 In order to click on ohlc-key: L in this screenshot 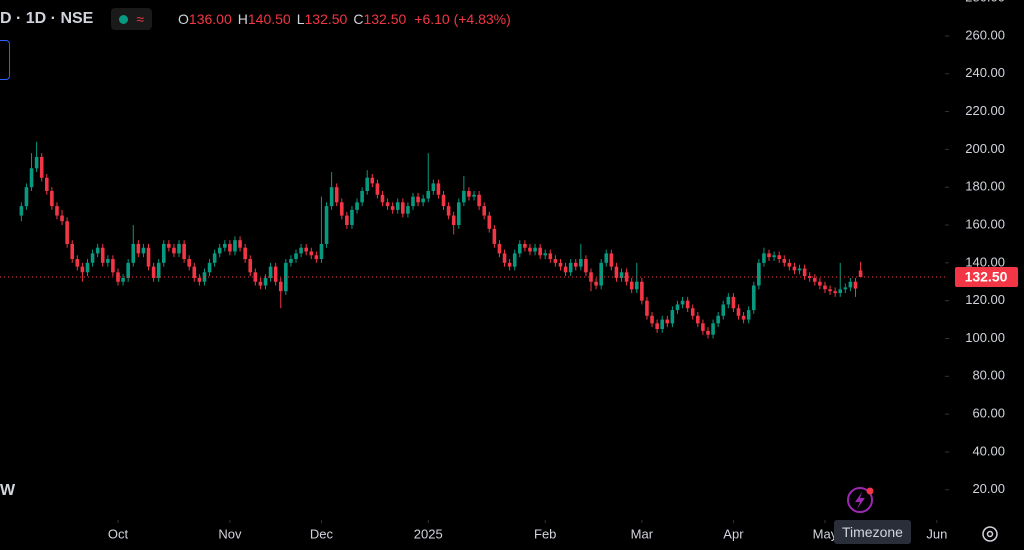, I will do `click(300, 19)`.